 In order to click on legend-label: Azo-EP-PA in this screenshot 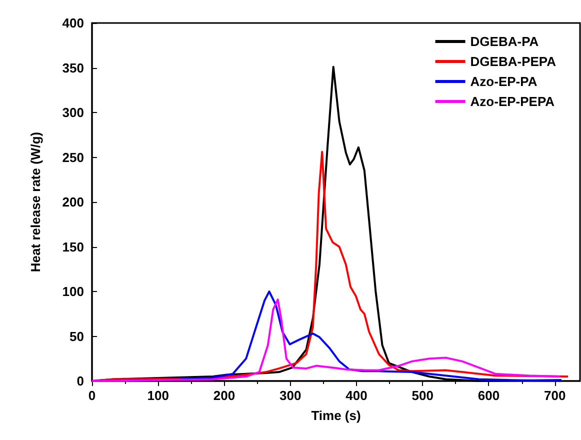, I will do `click(504, 81)`.